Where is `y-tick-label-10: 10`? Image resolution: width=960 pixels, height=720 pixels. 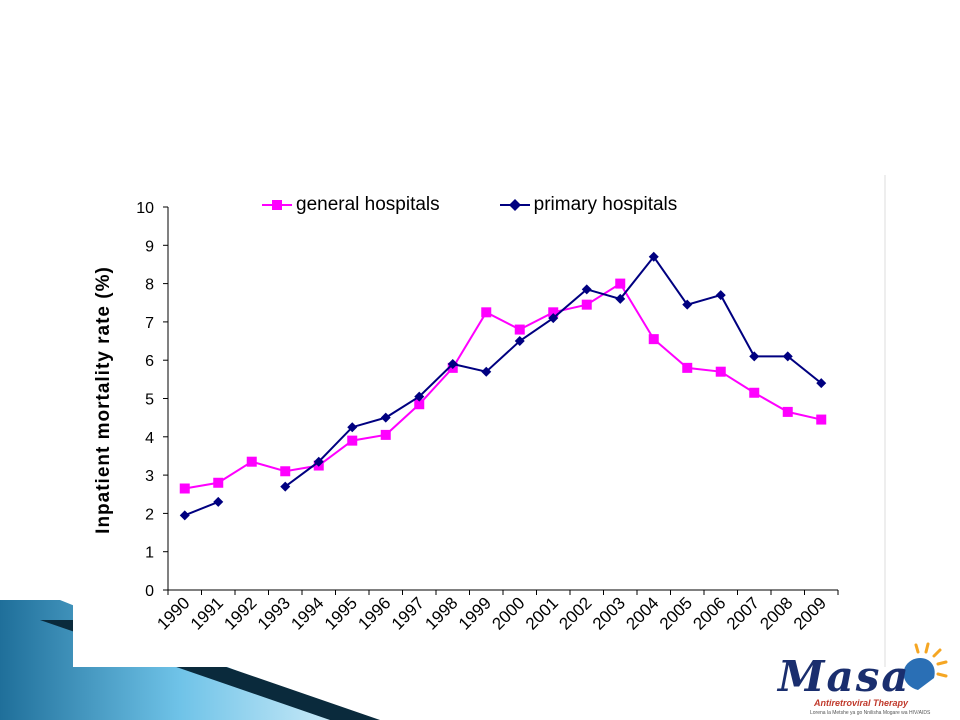
y-tick-label-10: 10 is located at coordinates (145, 208).